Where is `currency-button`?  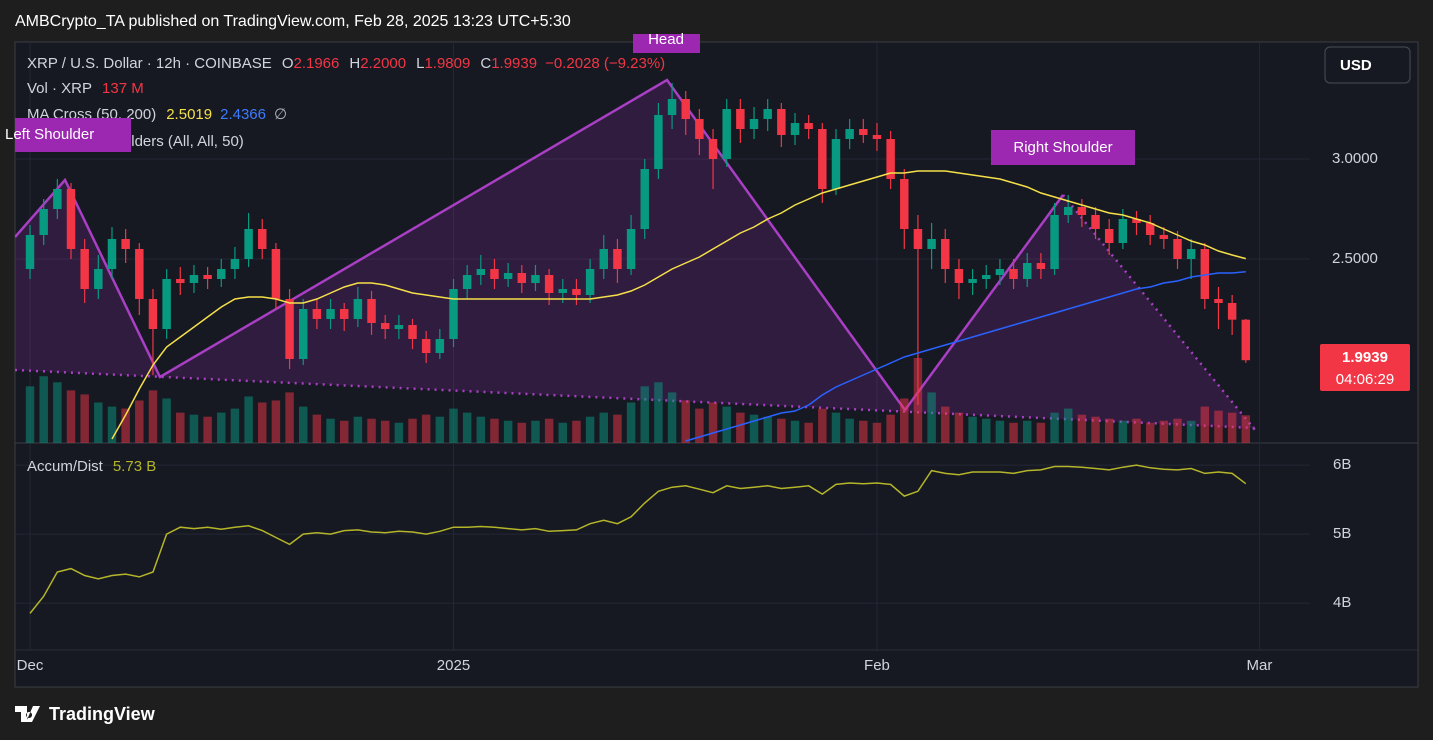 currency-button is located at coordinates (1367, 65).